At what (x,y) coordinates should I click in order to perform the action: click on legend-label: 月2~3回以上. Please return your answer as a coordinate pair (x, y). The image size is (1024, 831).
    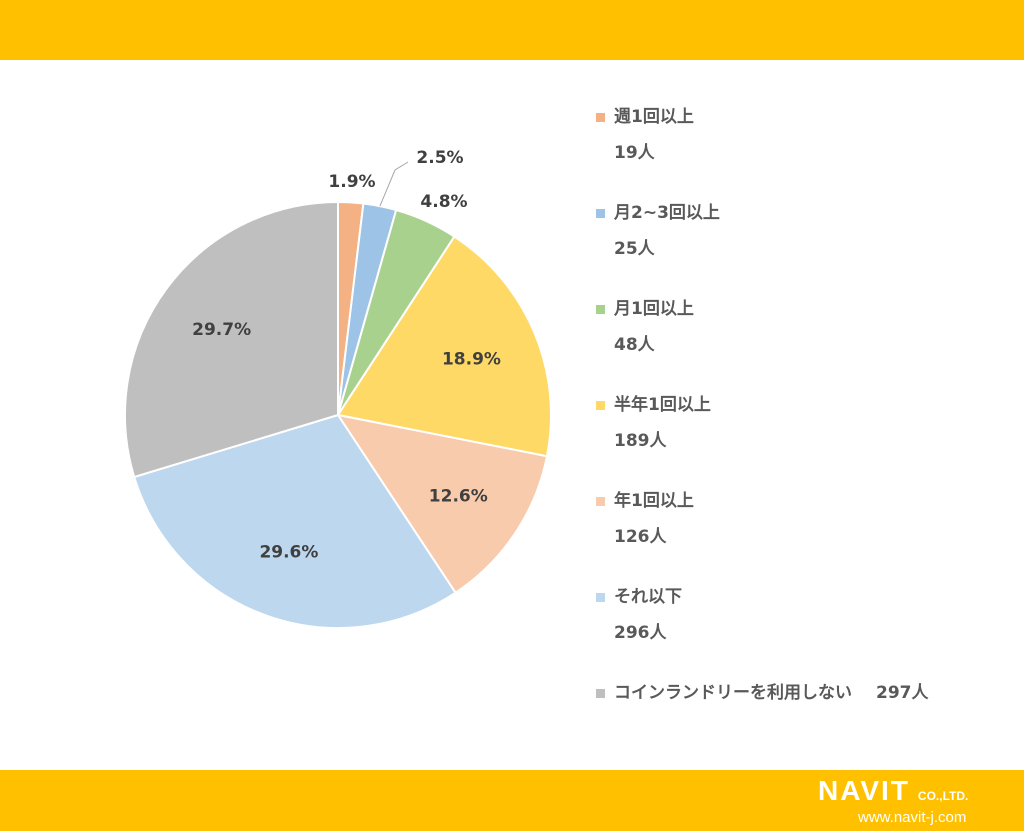
    Looking at the image, I should click on (667, 213).